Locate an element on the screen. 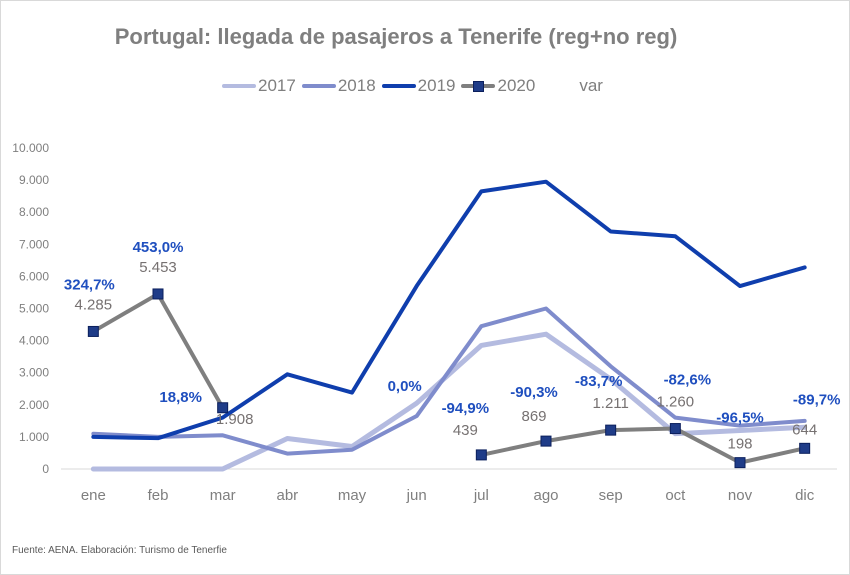  x-tick-label: ene is located at coordinates (93, 495).